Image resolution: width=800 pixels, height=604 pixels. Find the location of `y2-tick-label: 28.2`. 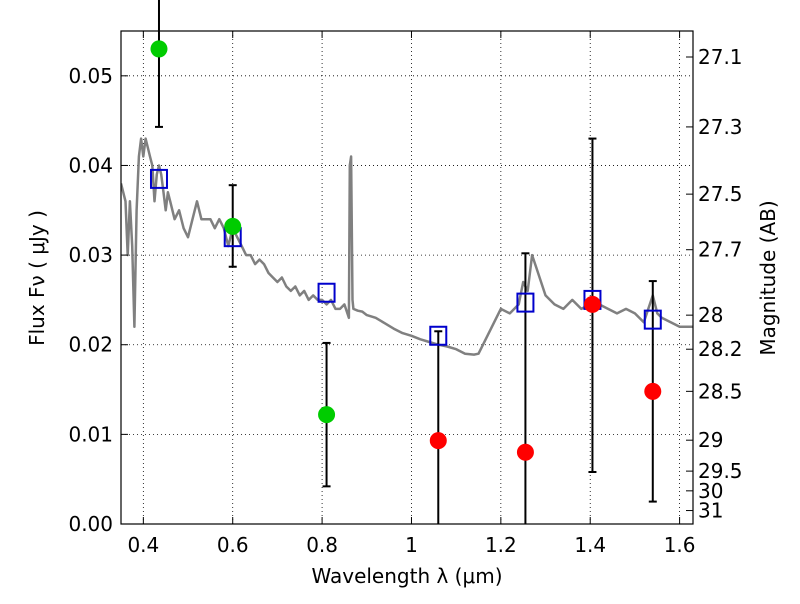

y2-tick-label: 28.2 is located at coordinates (720, 349).